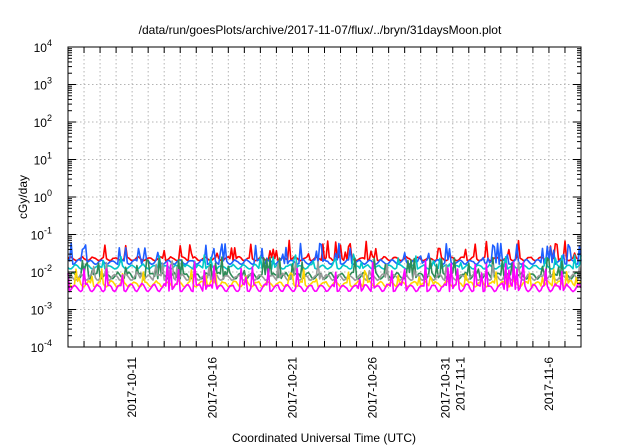 The image size is (640, 448). What do you see at coordinates (49, 118) in the screenshot?
I see `y-tick-exponent: 2` at bounding box center [49, 118].